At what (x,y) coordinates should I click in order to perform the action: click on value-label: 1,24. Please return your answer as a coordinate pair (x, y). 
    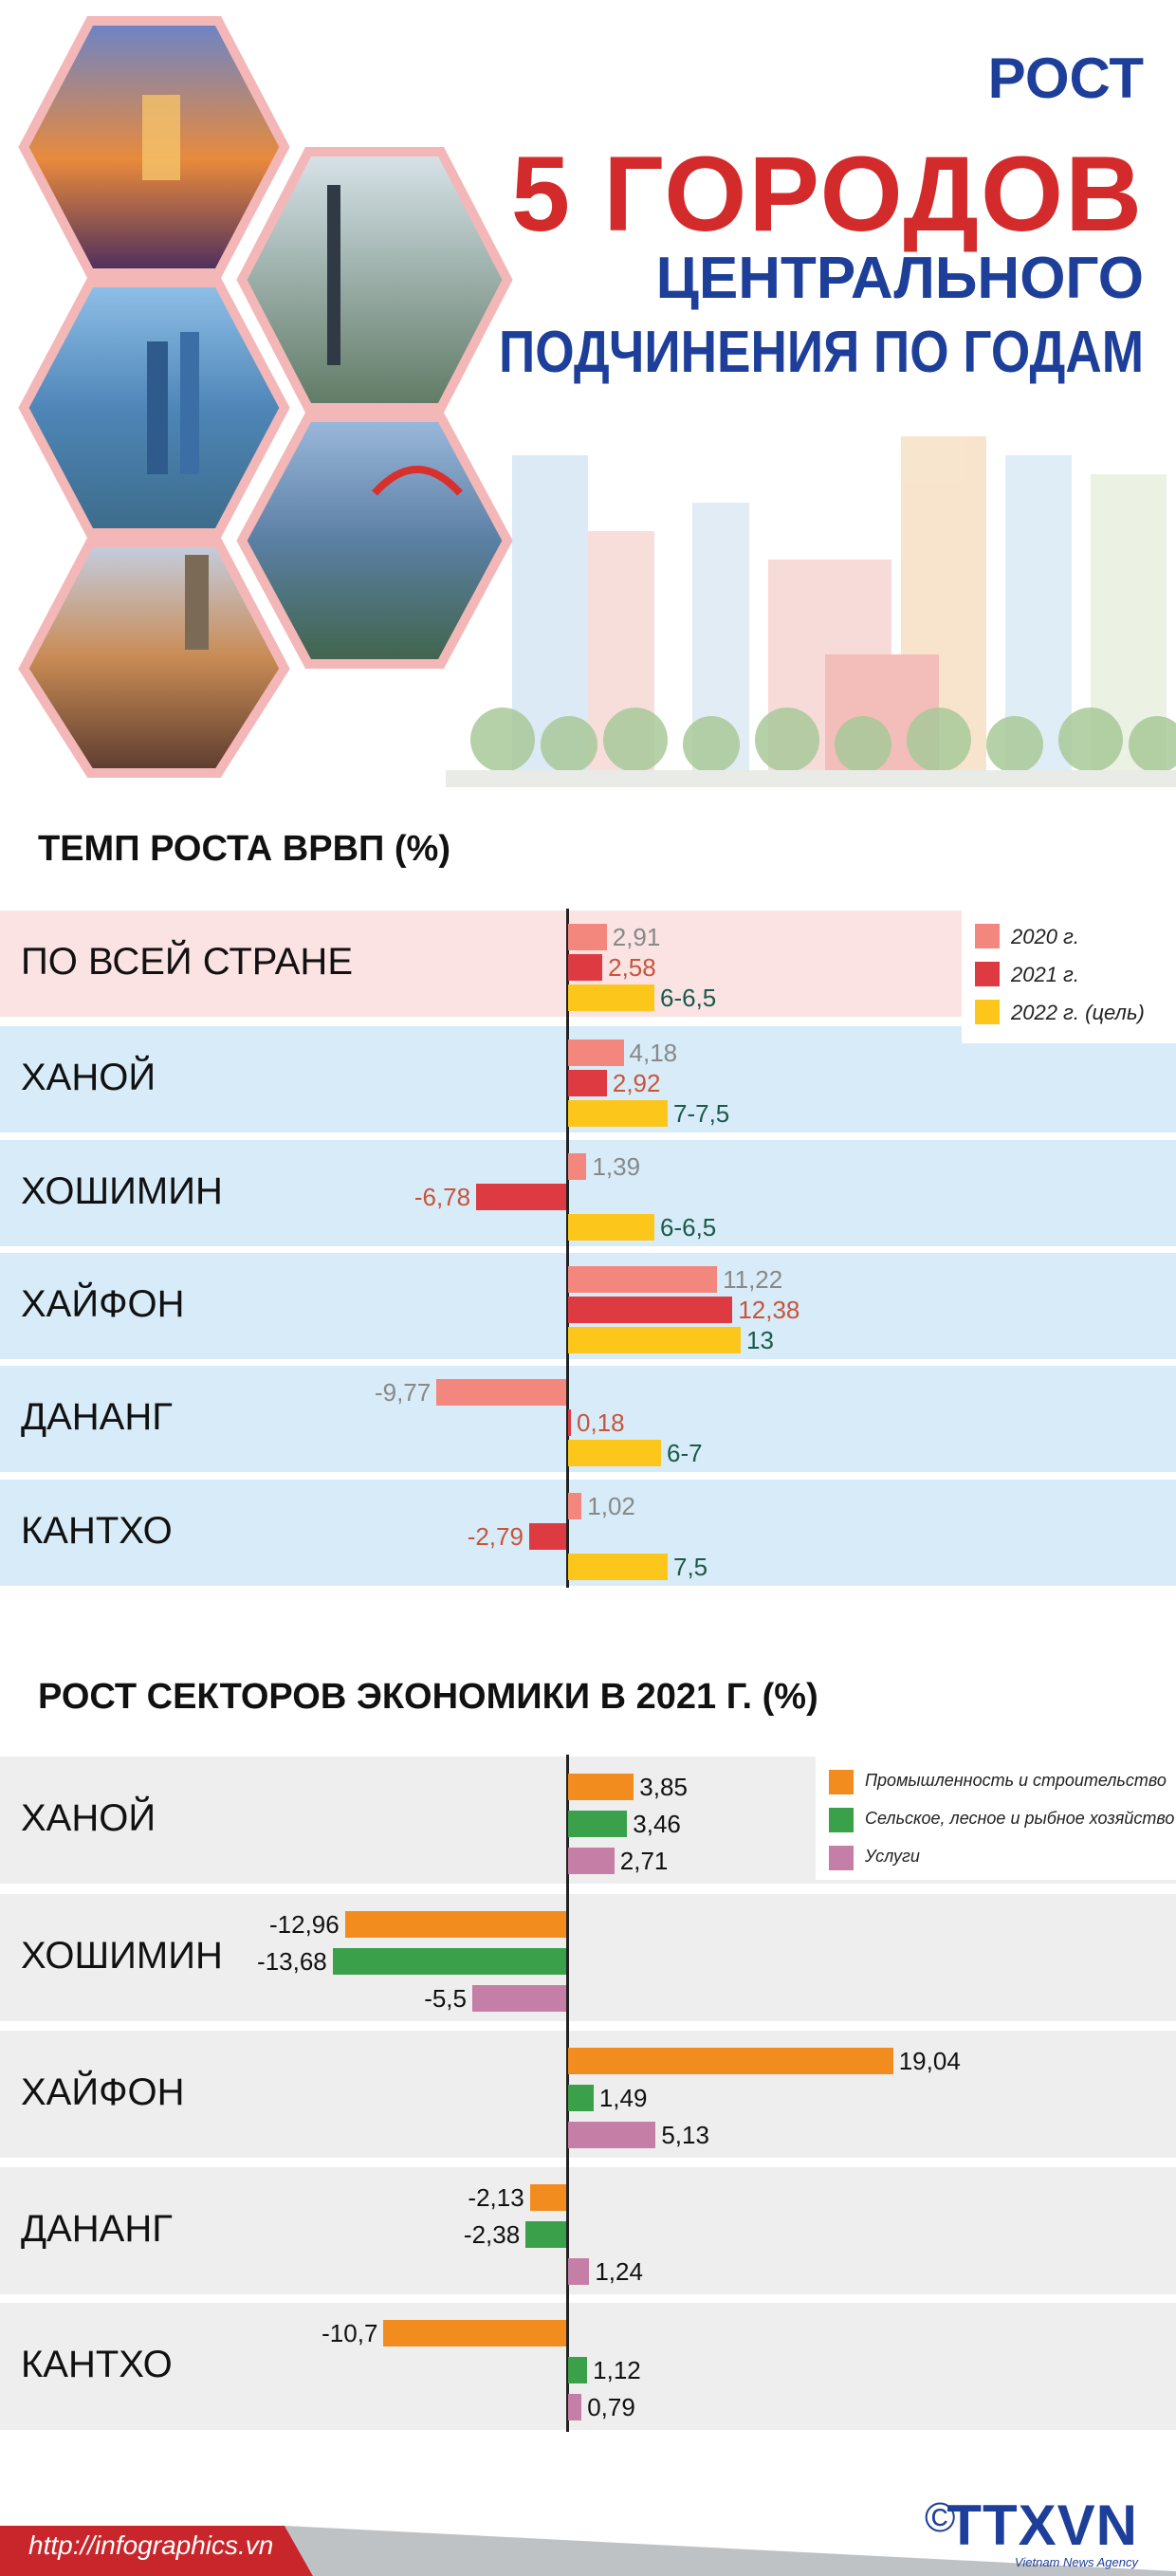
    Looking at the image, I should click on (619, 2271).